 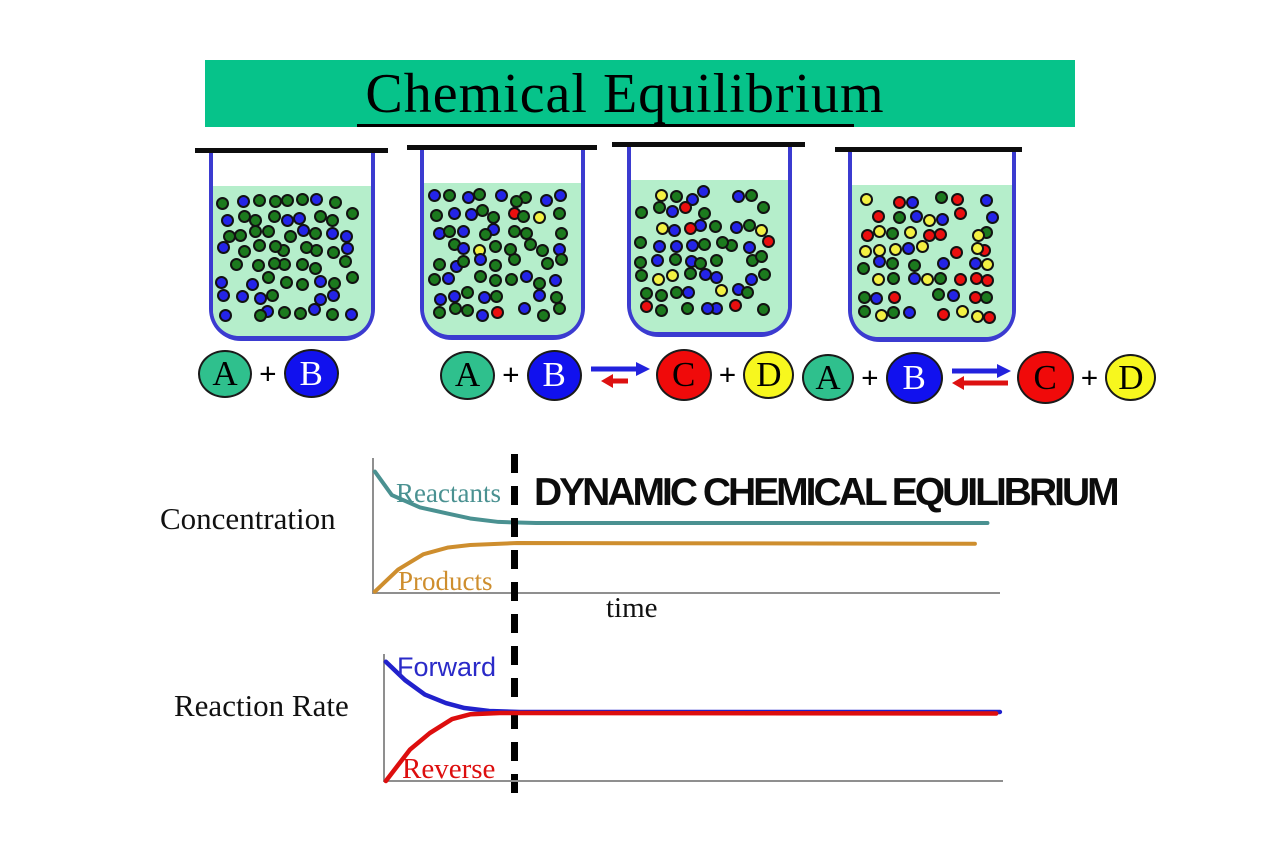 I want to click on dynamic-equilibrium-heading: DYNAMIC CHEMICAL EQUILIBRIUM, so click(x=827, y=492).